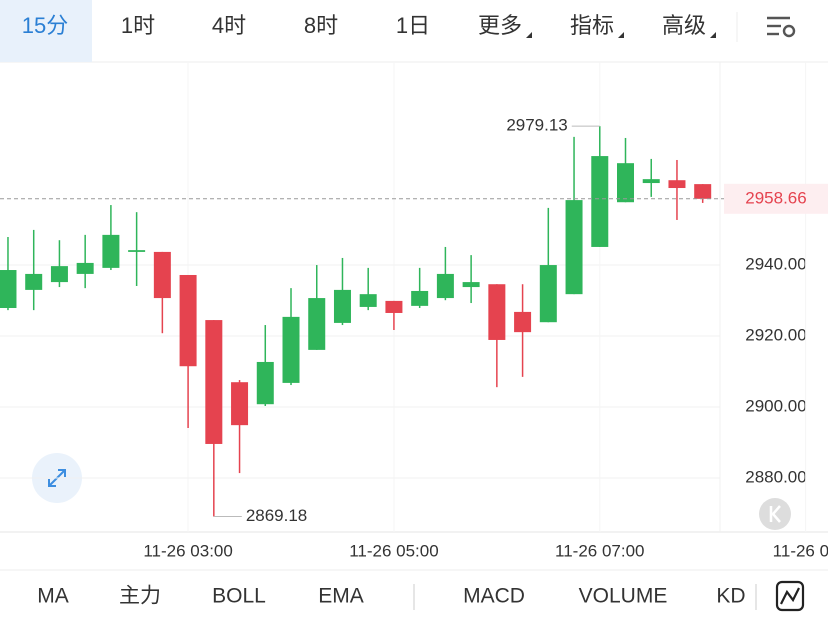  I want to click on tab: 1日, so click(413, 25).